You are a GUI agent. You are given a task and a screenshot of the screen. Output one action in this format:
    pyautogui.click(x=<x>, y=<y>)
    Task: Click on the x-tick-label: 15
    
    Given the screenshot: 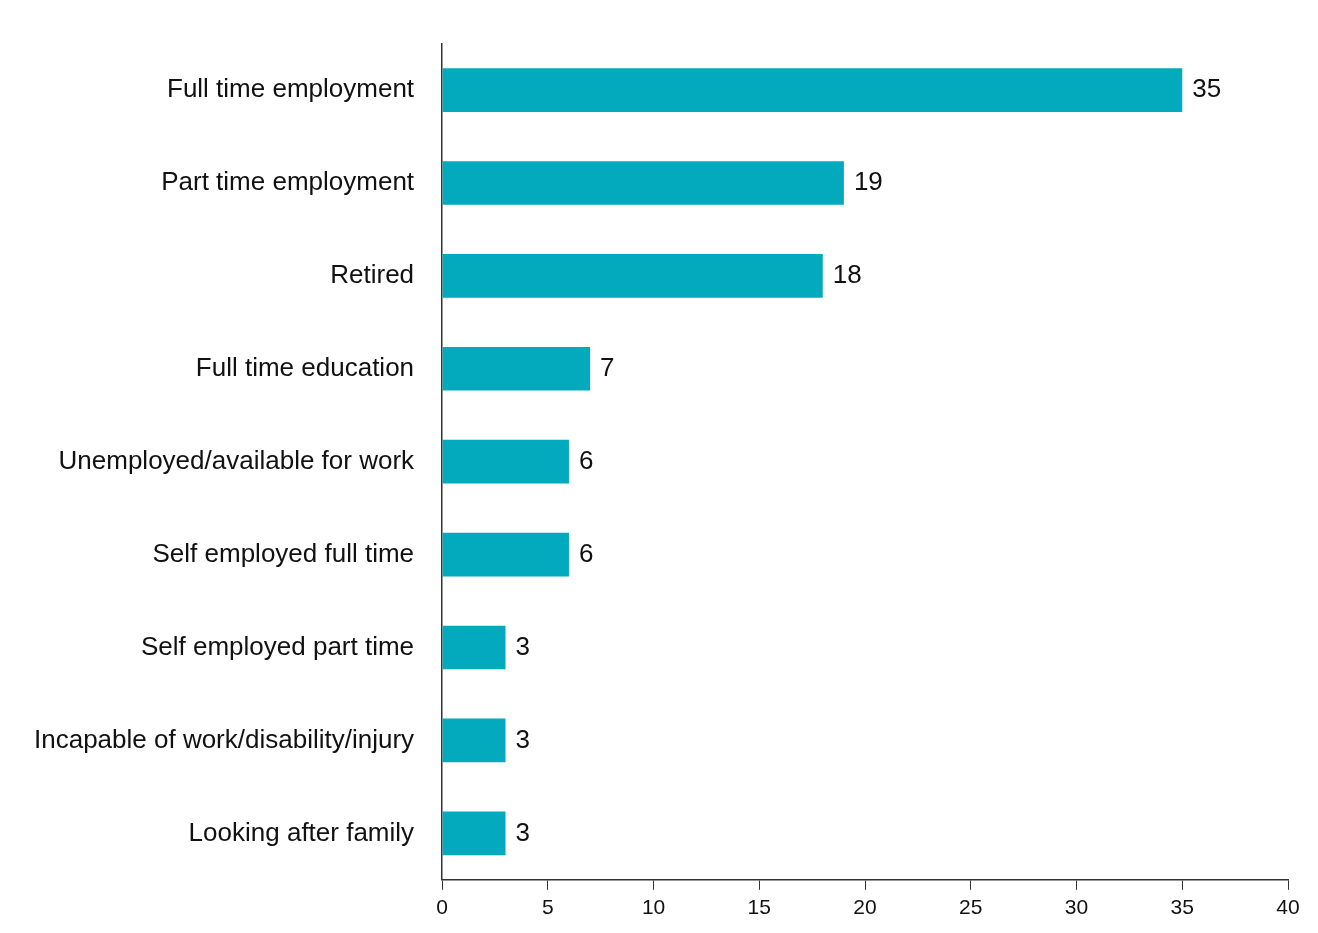 What is the action you would take?
    pyautogui.click(x=759, y=907)
    